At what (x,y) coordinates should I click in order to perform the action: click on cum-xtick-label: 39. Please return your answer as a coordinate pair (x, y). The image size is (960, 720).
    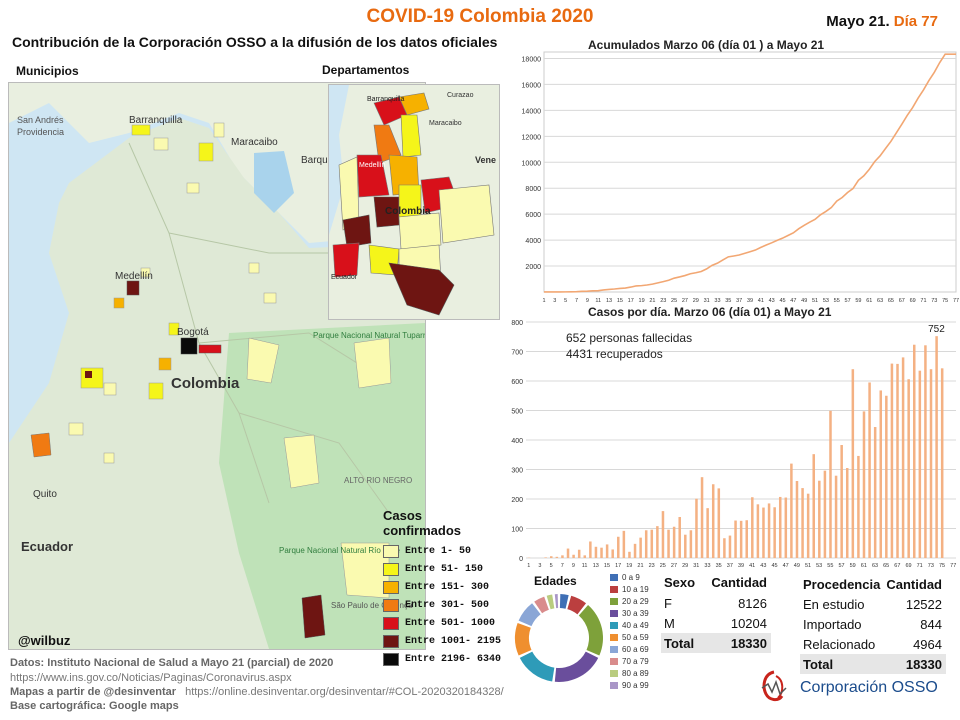
    Looking at the image, I should click on (750, 301).